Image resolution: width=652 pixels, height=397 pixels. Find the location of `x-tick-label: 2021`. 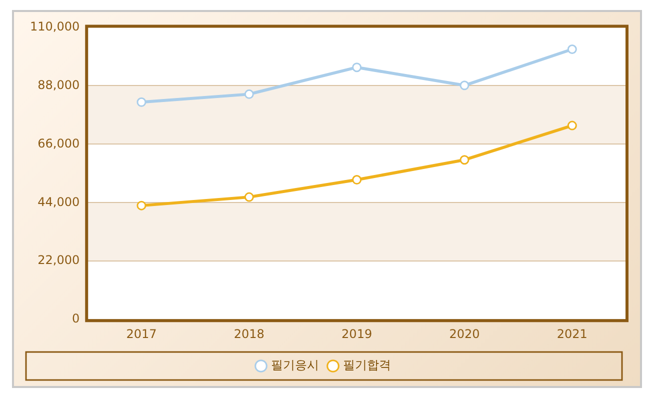

x-tick-label: 2021 is located at coordinates (572, 333).